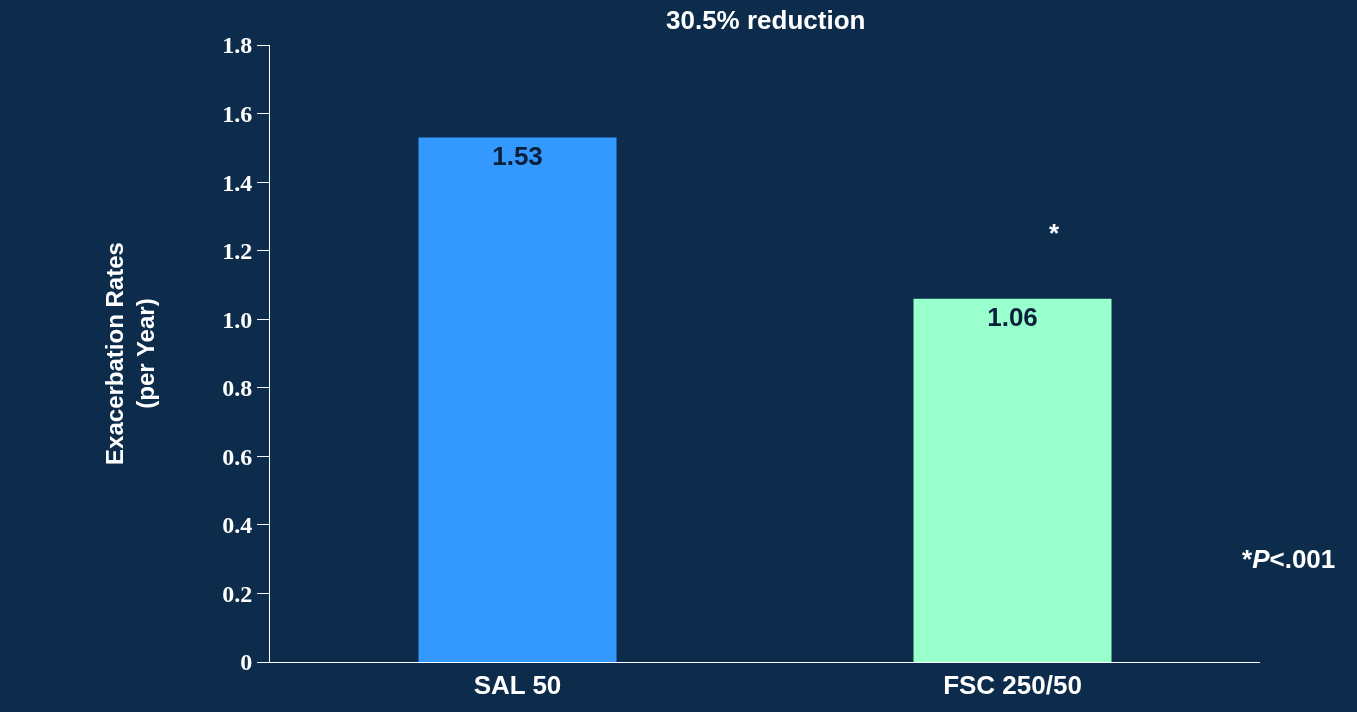 The image size is (1357, 712). Describe the element at coordinates (237, 525) in the screenshot. I see `y-tick-label: 0.4` at that location.